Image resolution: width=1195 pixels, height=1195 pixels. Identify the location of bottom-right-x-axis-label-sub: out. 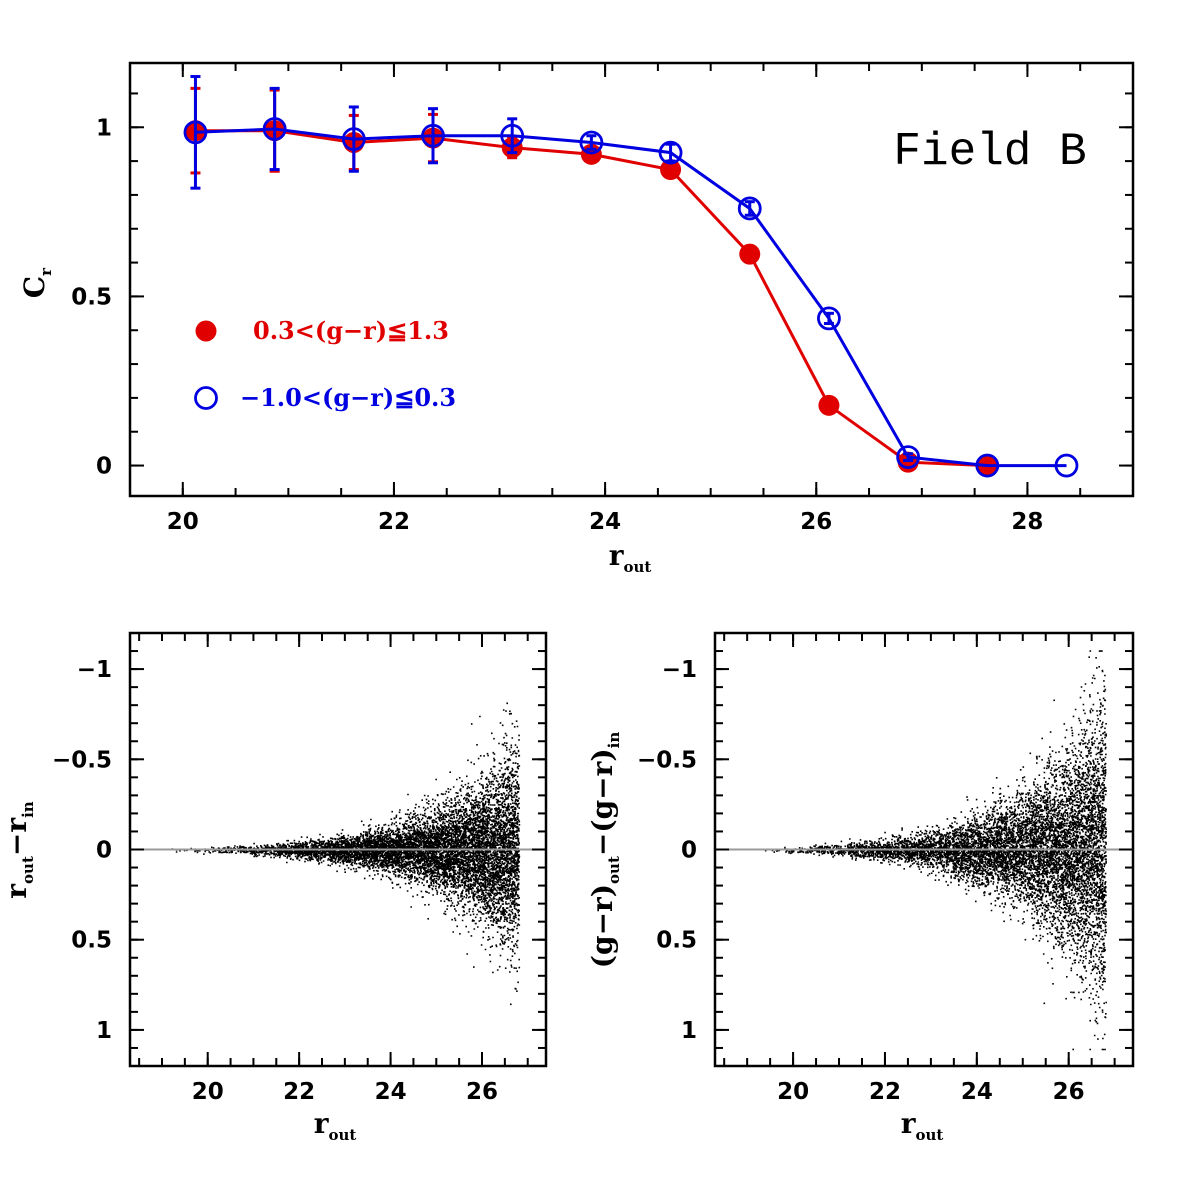
(929, 1135).